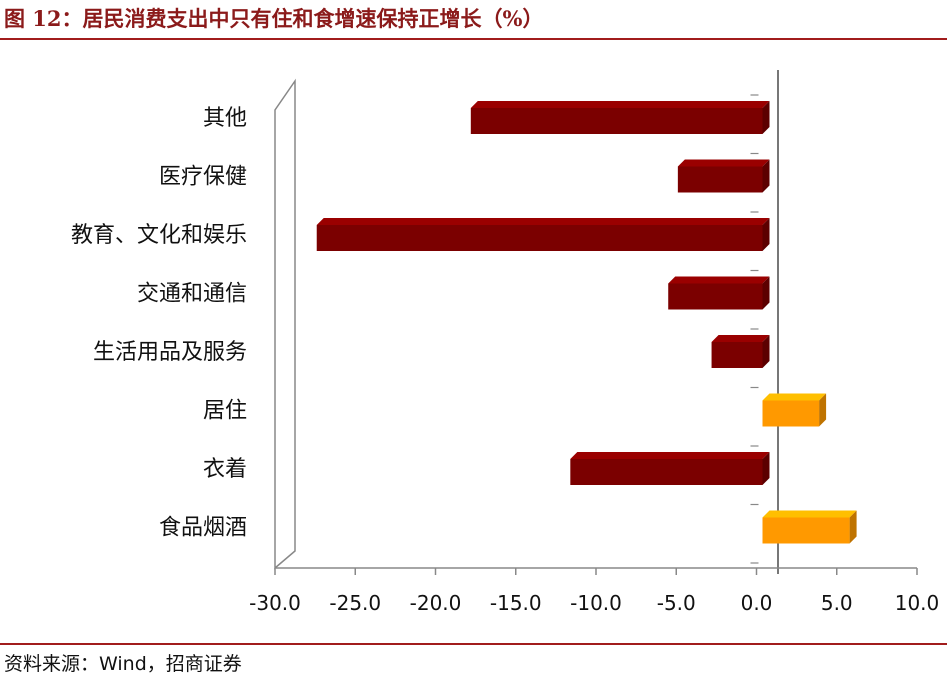  What do you see at coordinates (285, 324) in the screenshot?
I see `chart-side-wall` at bounding box center [285, 324].